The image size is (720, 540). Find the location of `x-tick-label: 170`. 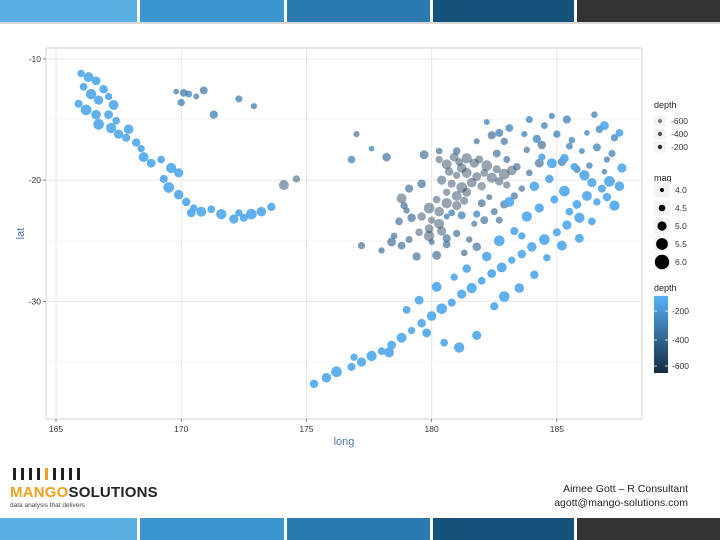

x-tick-label: 170 is located at coordinates (181, 429).